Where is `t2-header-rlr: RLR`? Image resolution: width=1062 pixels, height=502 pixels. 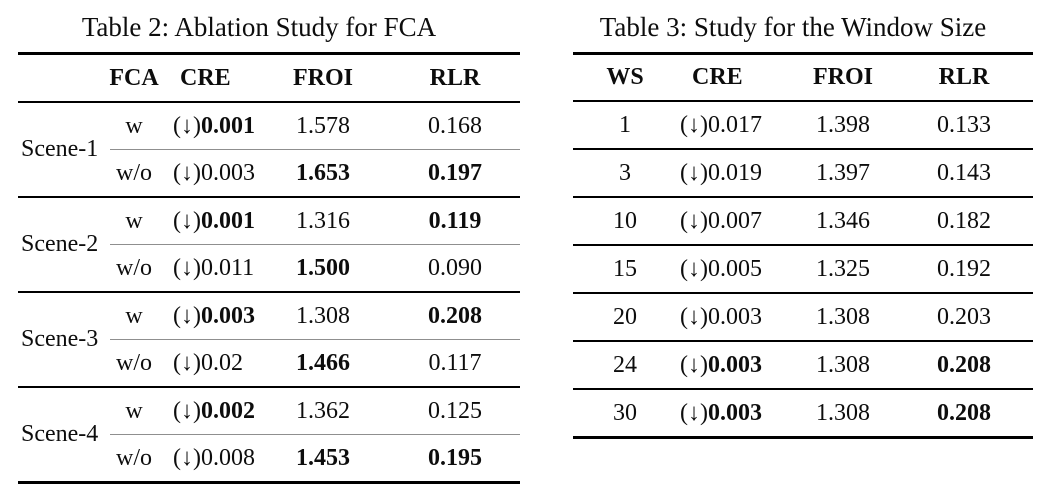
t2-header-rlr: RLR is located at coordinates (455, 77).